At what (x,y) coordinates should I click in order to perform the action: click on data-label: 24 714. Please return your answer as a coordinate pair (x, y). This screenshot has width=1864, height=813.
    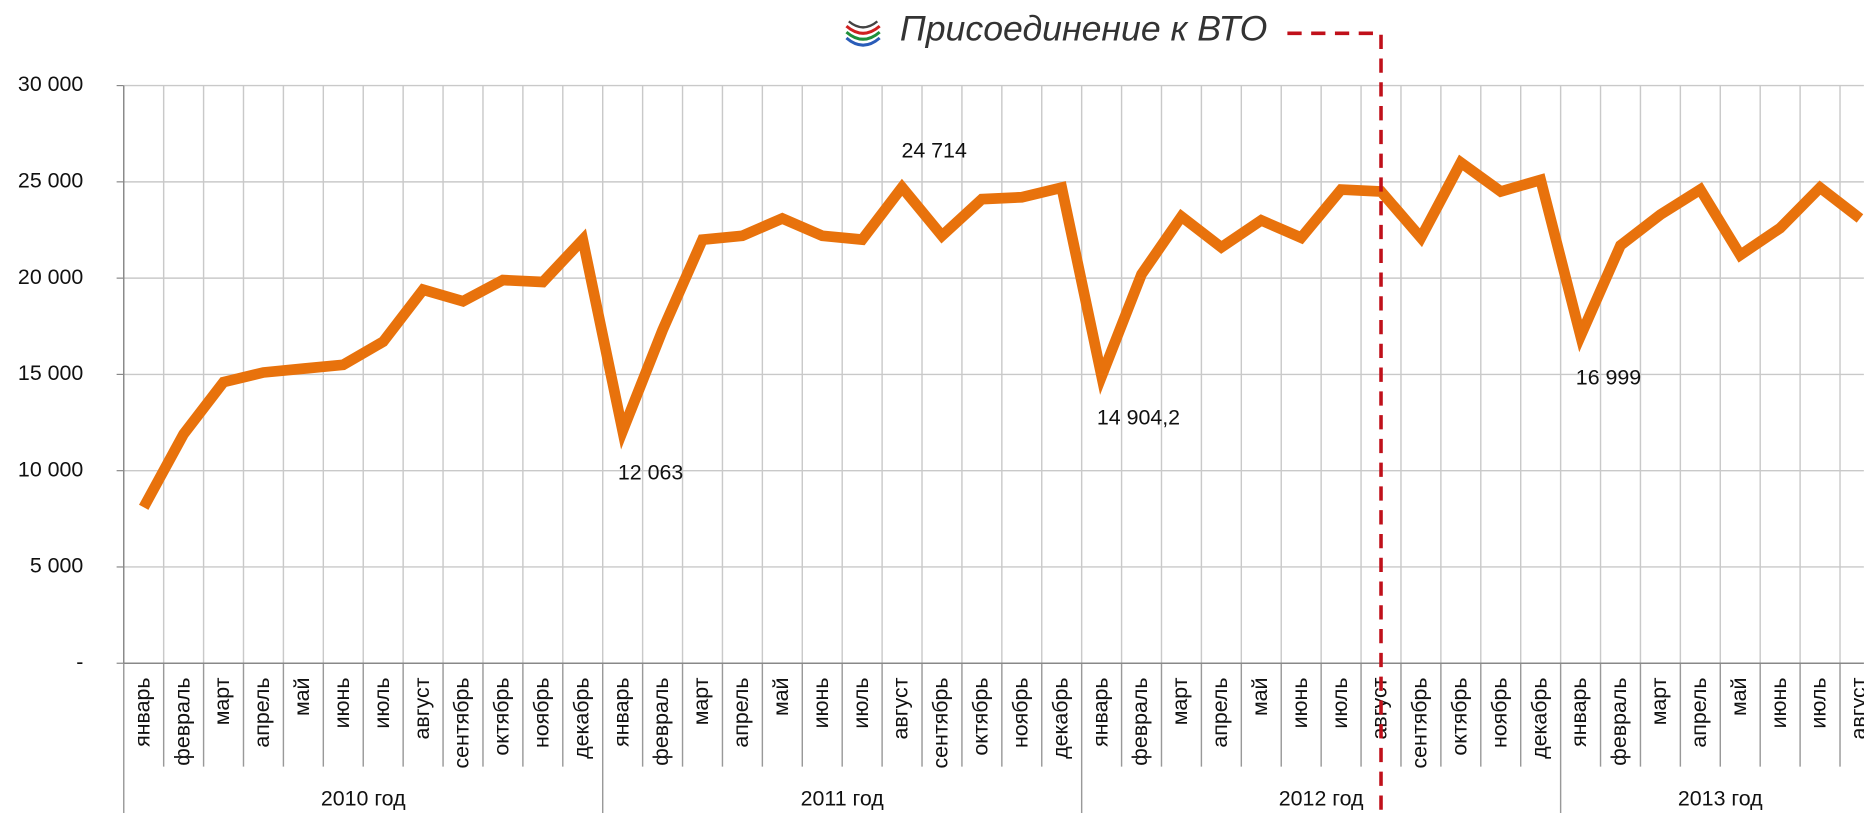
    Looking at the image, I should click on (933, 150).